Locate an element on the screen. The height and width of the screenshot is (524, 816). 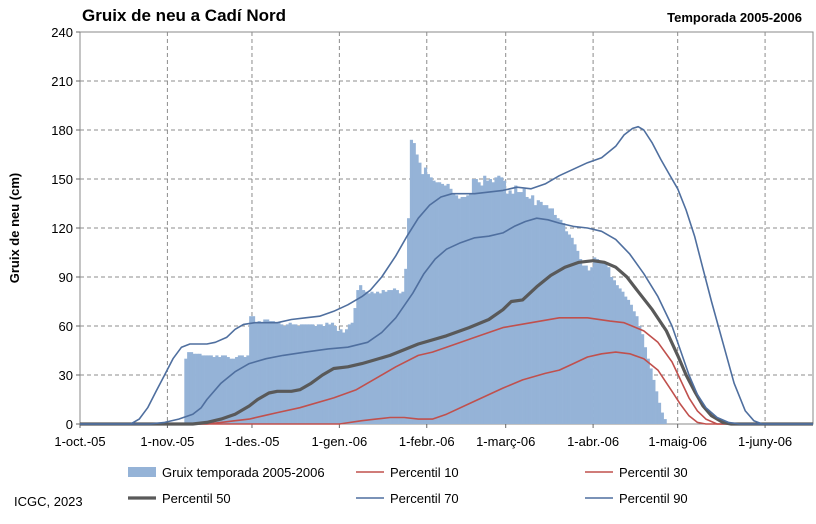
y-tick-label: 240 is located at coordinates (62, 32).